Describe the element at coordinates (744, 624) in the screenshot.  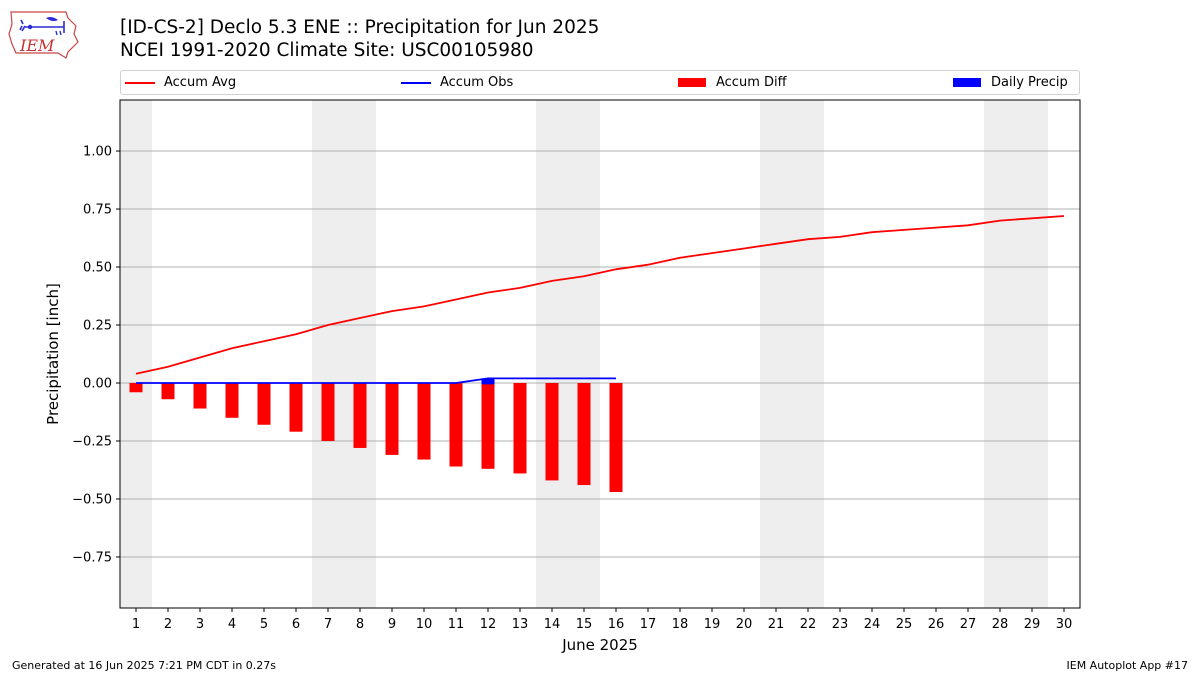
I see `x-tick-label: 20` at that location.